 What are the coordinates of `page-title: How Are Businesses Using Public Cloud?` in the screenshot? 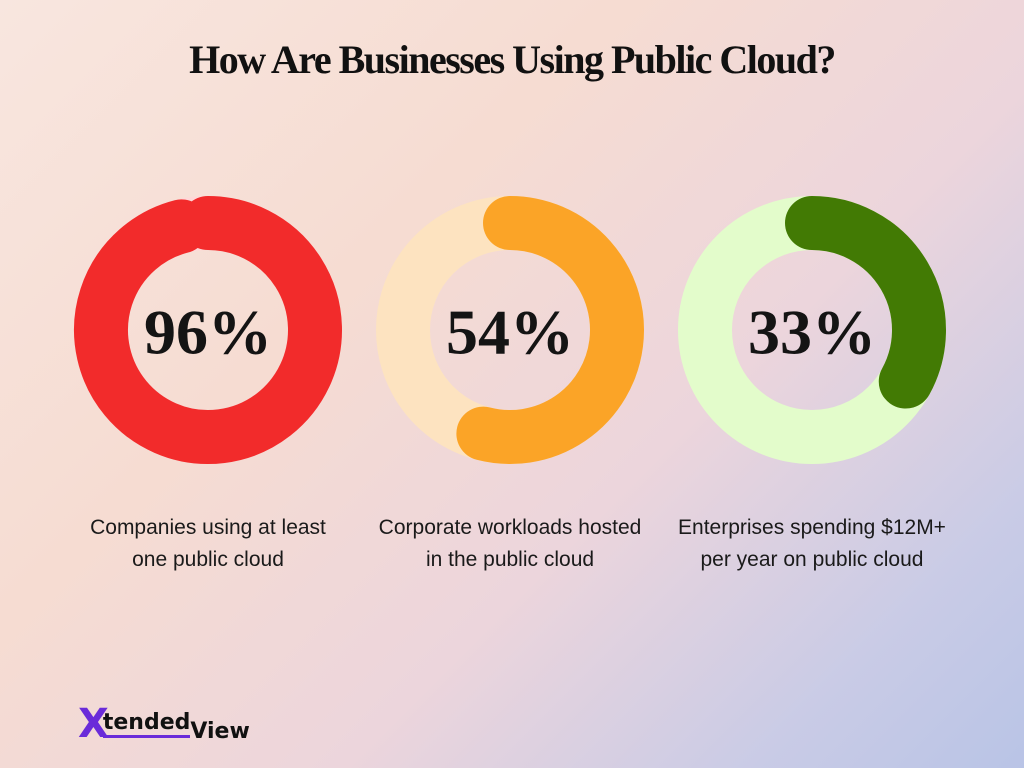 It's located at (512, 59).